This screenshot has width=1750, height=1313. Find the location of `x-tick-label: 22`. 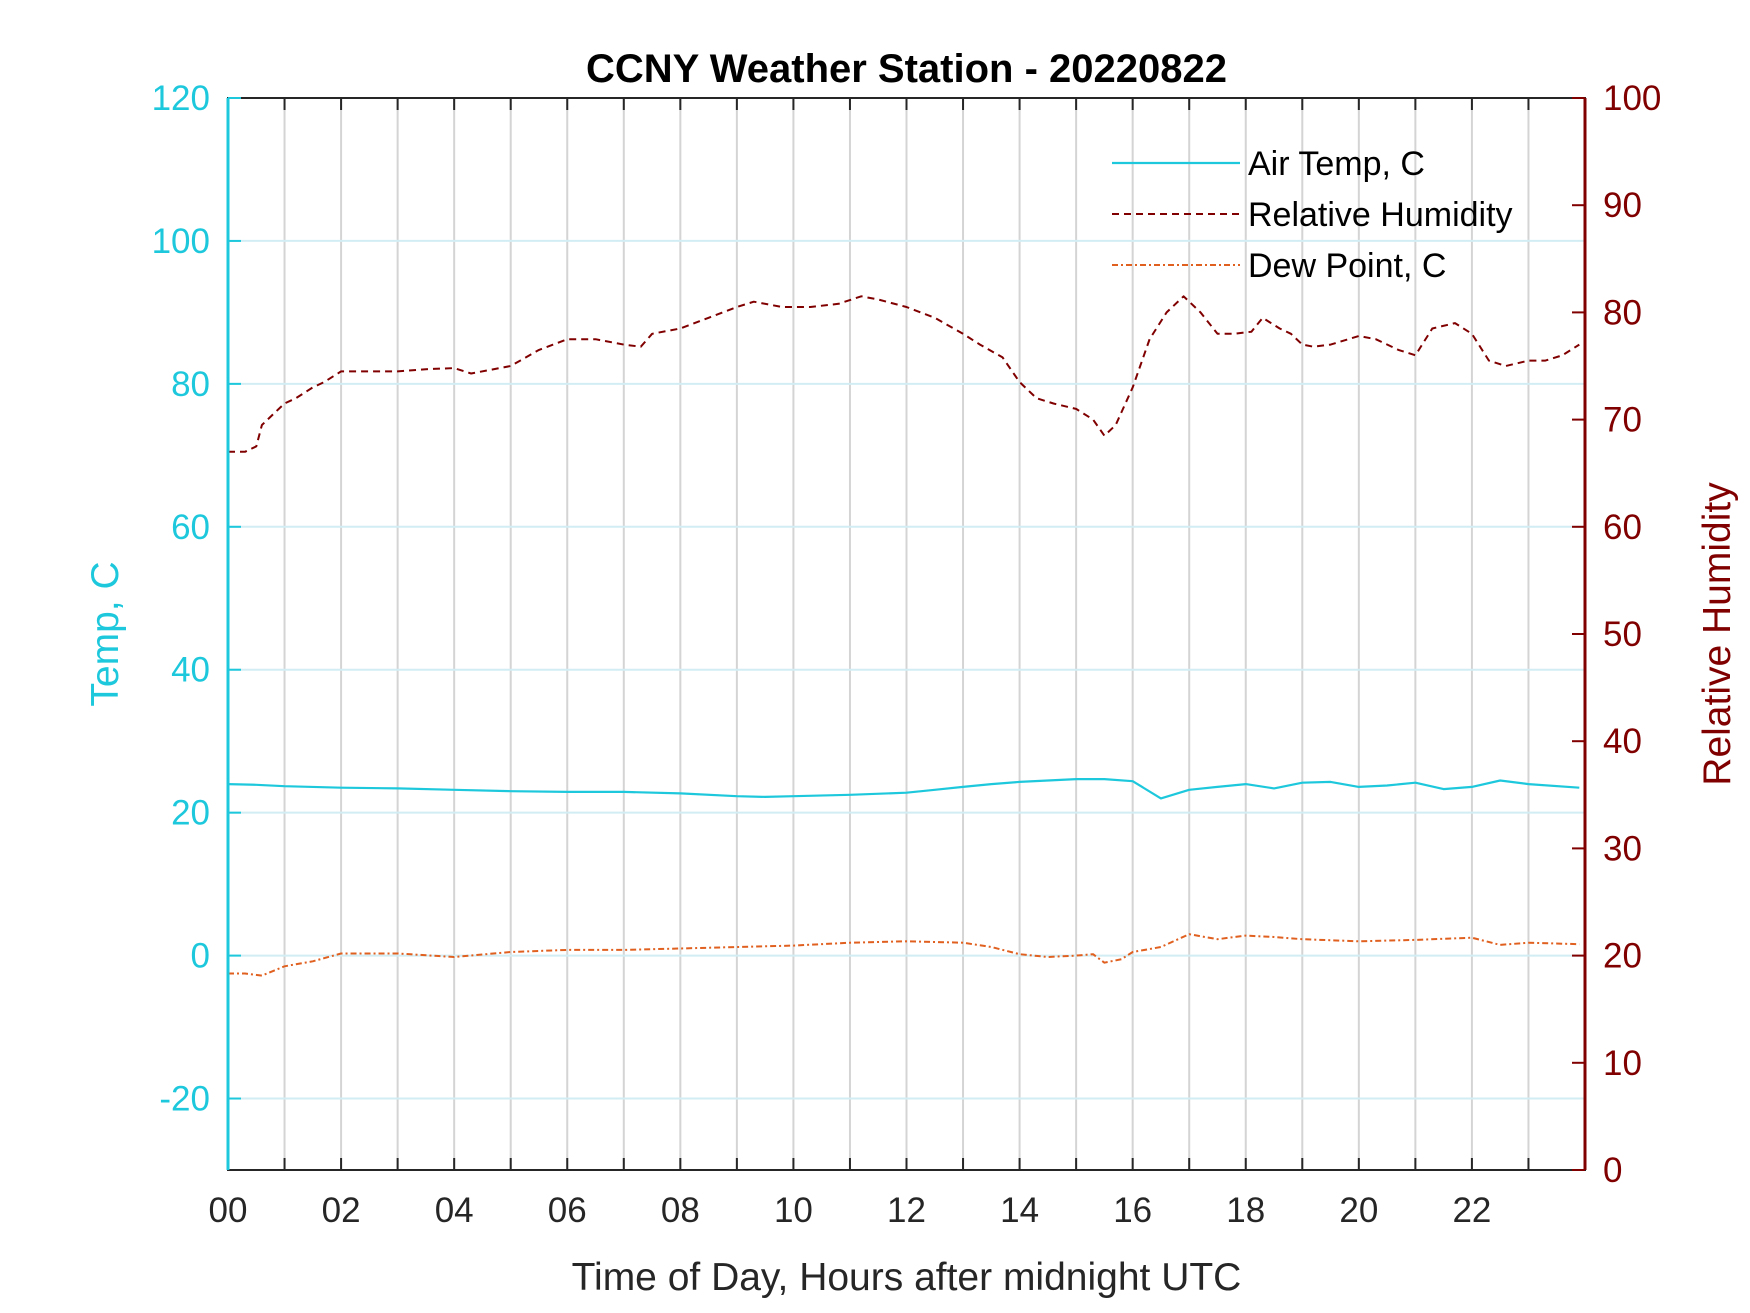

x-tick-label: 22 is located at coordinates (1471, 1210).